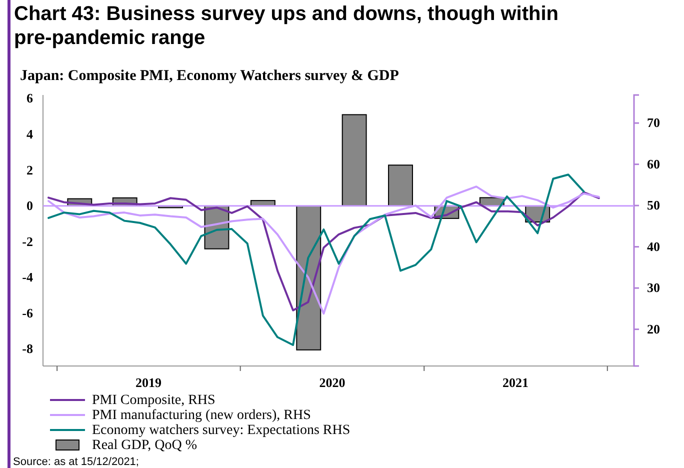 The image size is (684, 468). Describe the element at coordinates (653, 288) in the screenshot. I see `y2-tick-label: 30` at that location.